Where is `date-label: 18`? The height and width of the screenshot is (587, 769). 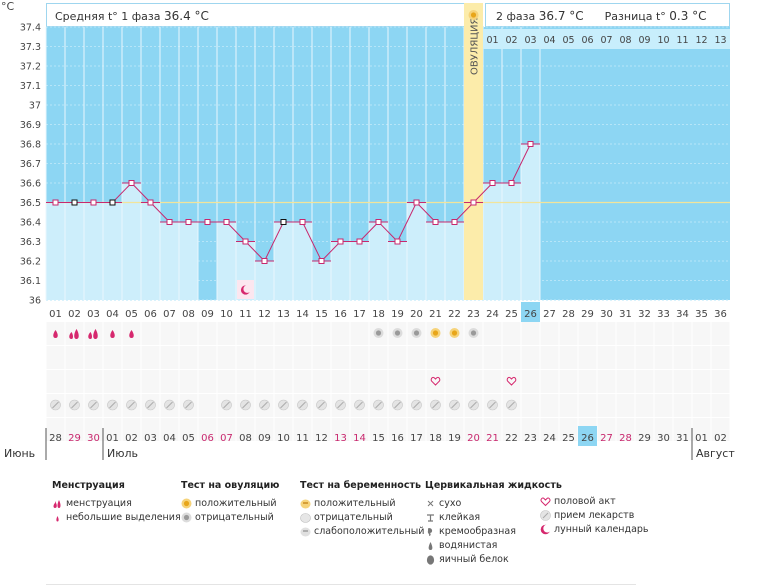
date-label: 18 is located at coordinates (435, 438).